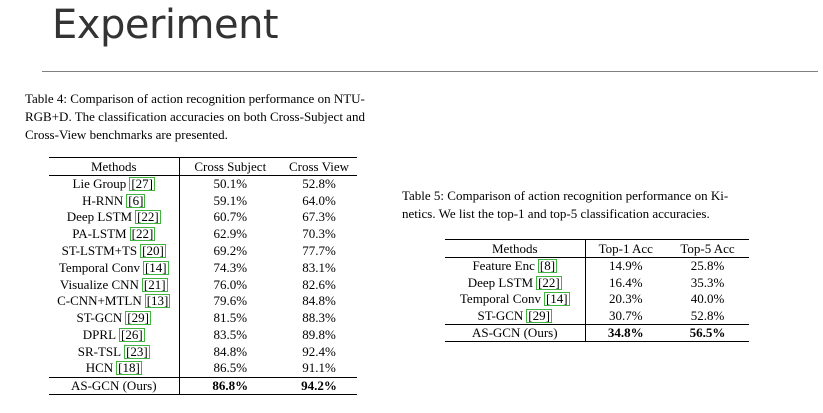  What do you see at coordinates (203, 234) in the screenshot?
I see `table-row: PA-LSTM [22] 62.9% 70.3%` at bounding box center [203, 234].